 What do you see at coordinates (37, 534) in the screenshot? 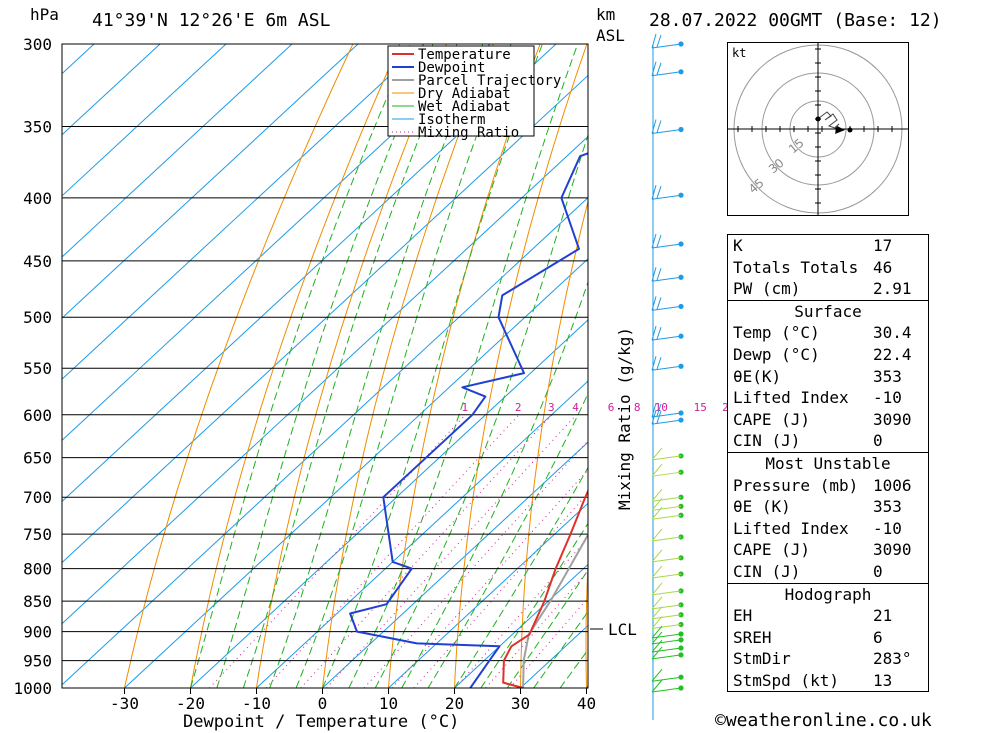
I see `pressure-tick-label: 750` at bounding box center [37, 534].